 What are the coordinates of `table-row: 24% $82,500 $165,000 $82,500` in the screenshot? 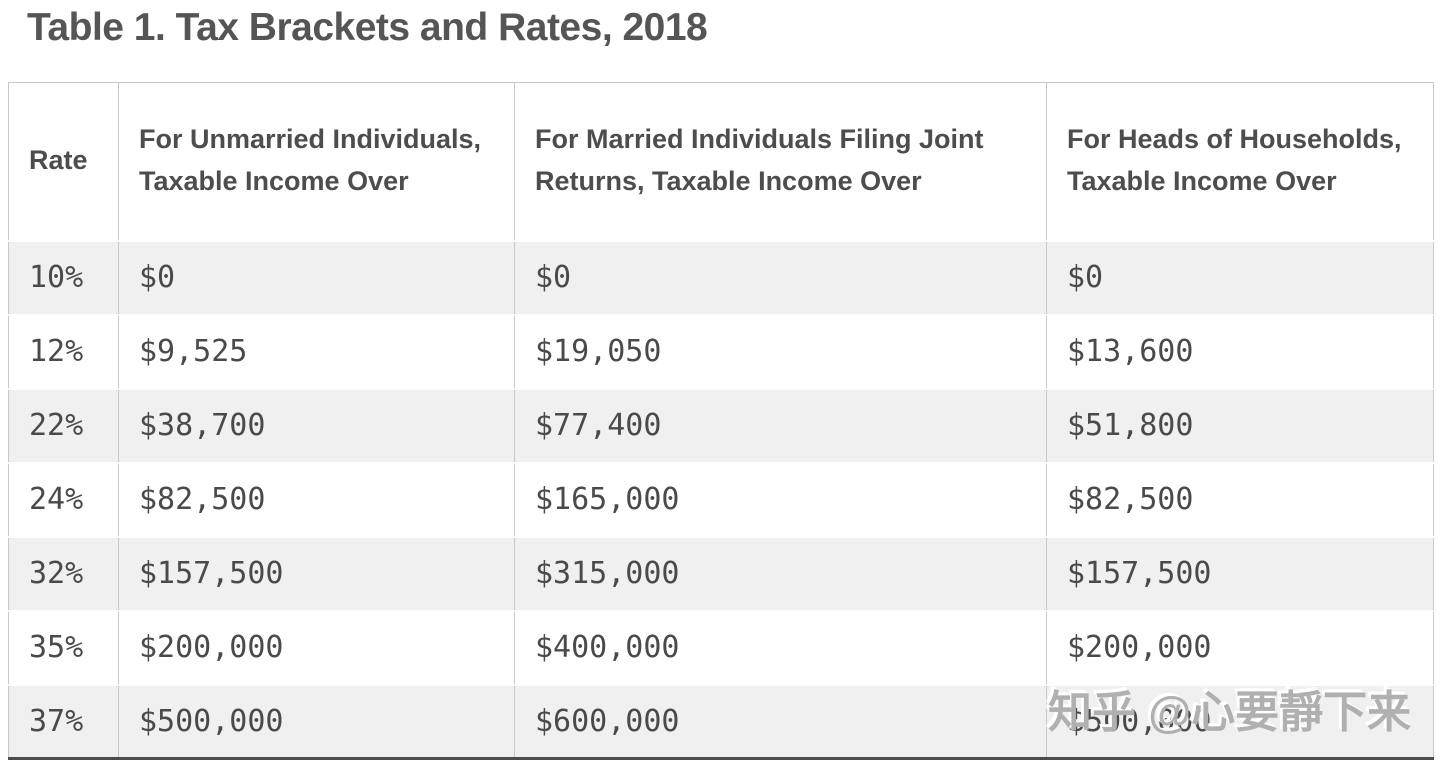 It's located at (721, 499).